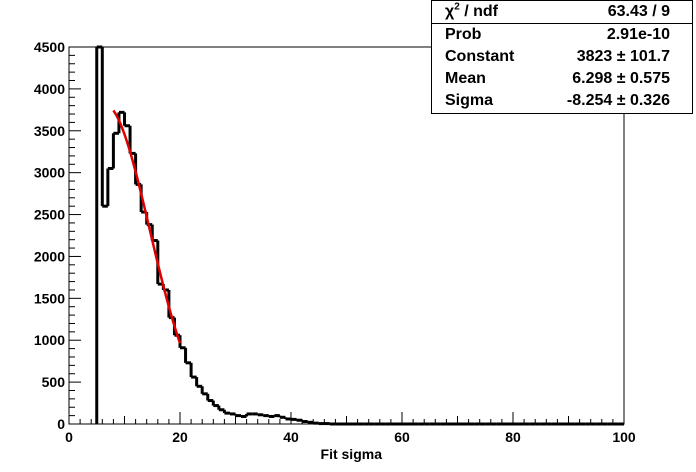 The image size is (696, 472). I want to click on stats-row-chi2: χ2 / ndf 63.43 / 9, so click(562, 12).